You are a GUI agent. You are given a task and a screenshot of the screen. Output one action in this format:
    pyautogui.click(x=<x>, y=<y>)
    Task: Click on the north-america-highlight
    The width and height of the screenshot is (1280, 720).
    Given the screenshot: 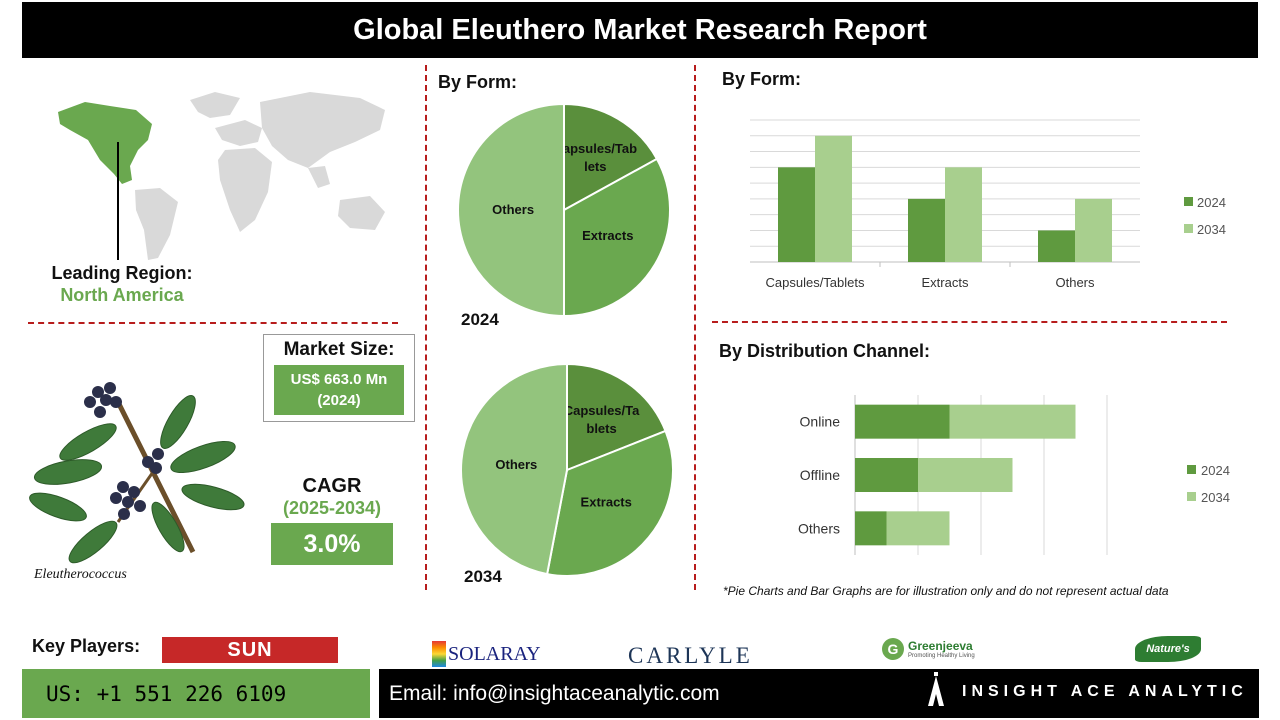 What is the action you would take?
    pyautogui.click(x=105, y=143)
    